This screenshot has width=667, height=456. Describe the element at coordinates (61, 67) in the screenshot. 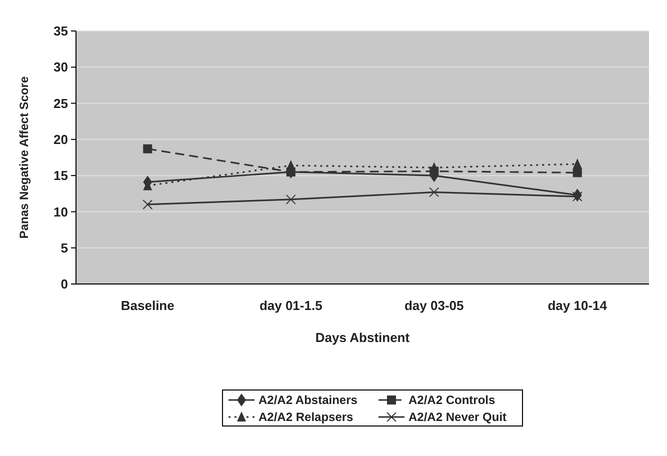

I see `y-tick-label: 30` at that location.